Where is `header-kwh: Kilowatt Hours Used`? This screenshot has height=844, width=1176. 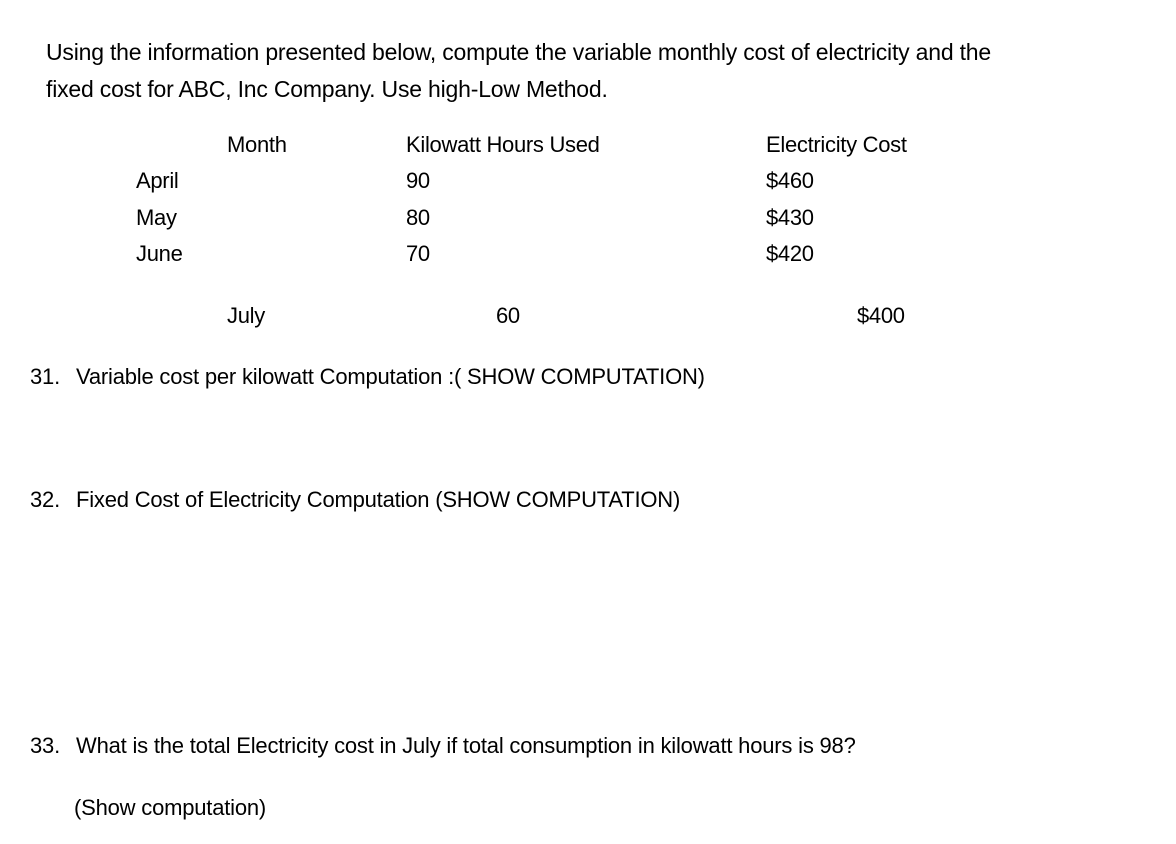
header-kwh: Kilowatt Hours Used is located at coordinates (503, 144).